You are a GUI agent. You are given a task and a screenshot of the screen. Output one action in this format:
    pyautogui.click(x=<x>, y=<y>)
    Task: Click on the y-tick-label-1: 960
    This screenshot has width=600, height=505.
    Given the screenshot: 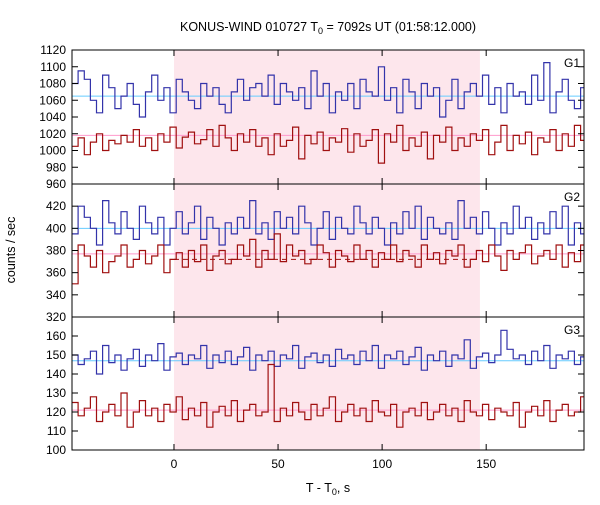 What is the action you would take?
    pyautogui.click(x=56, y=184)
    